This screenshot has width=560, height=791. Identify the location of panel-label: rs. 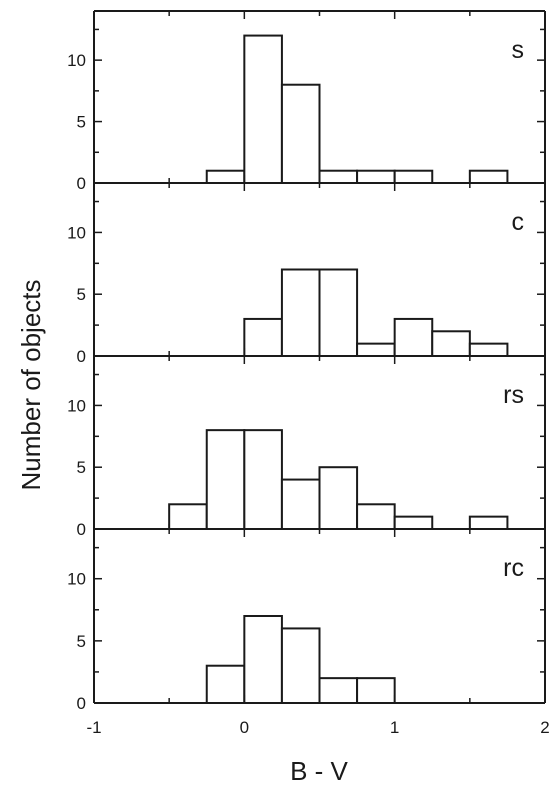
(513, 395).